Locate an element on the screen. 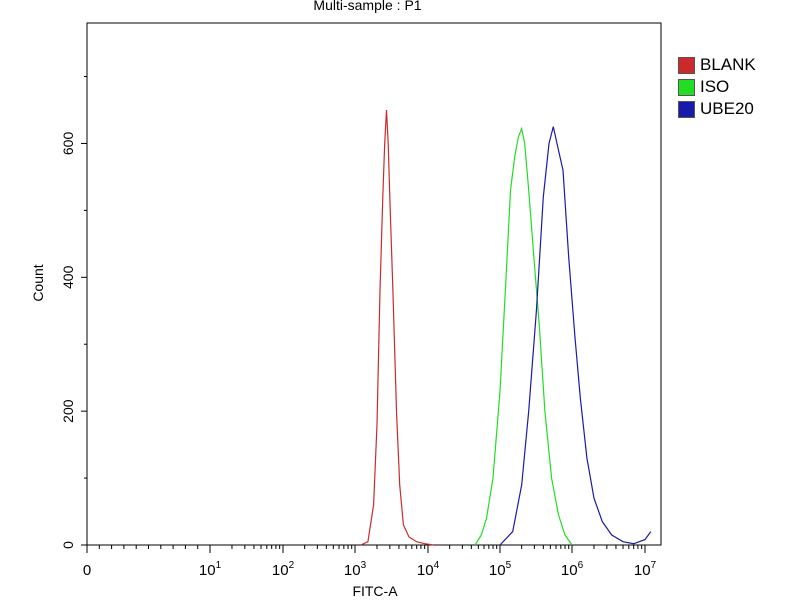  y-tick-label-0: 0 is located at coordinates (68, 545).